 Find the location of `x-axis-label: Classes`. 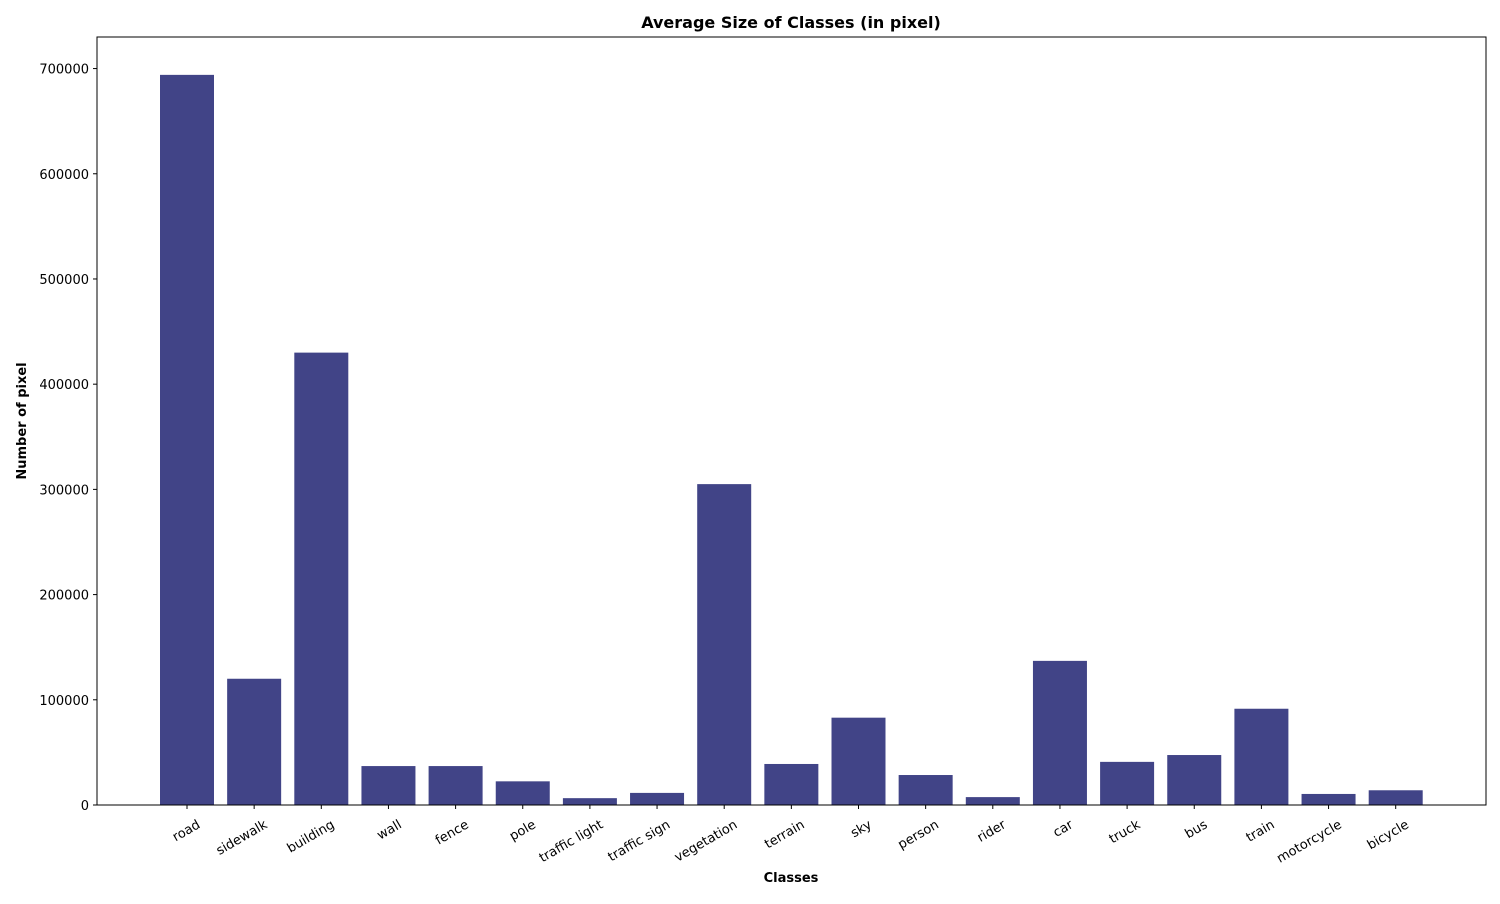

x-axis-label: Classes is located at coordinates (791, 878).